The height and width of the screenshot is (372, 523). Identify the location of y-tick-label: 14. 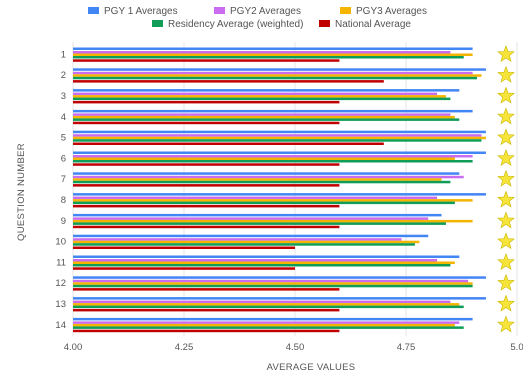
(60, 325).